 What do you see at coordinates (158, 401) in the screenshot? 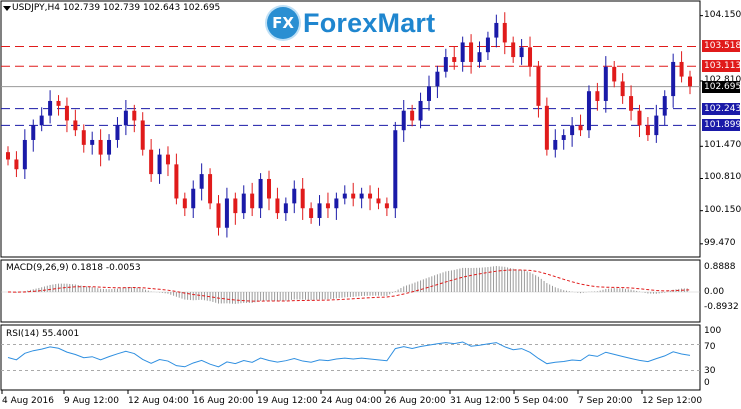
I see `time-axis-label: 12 Aug 04:00` at bounding box center [158, 401].